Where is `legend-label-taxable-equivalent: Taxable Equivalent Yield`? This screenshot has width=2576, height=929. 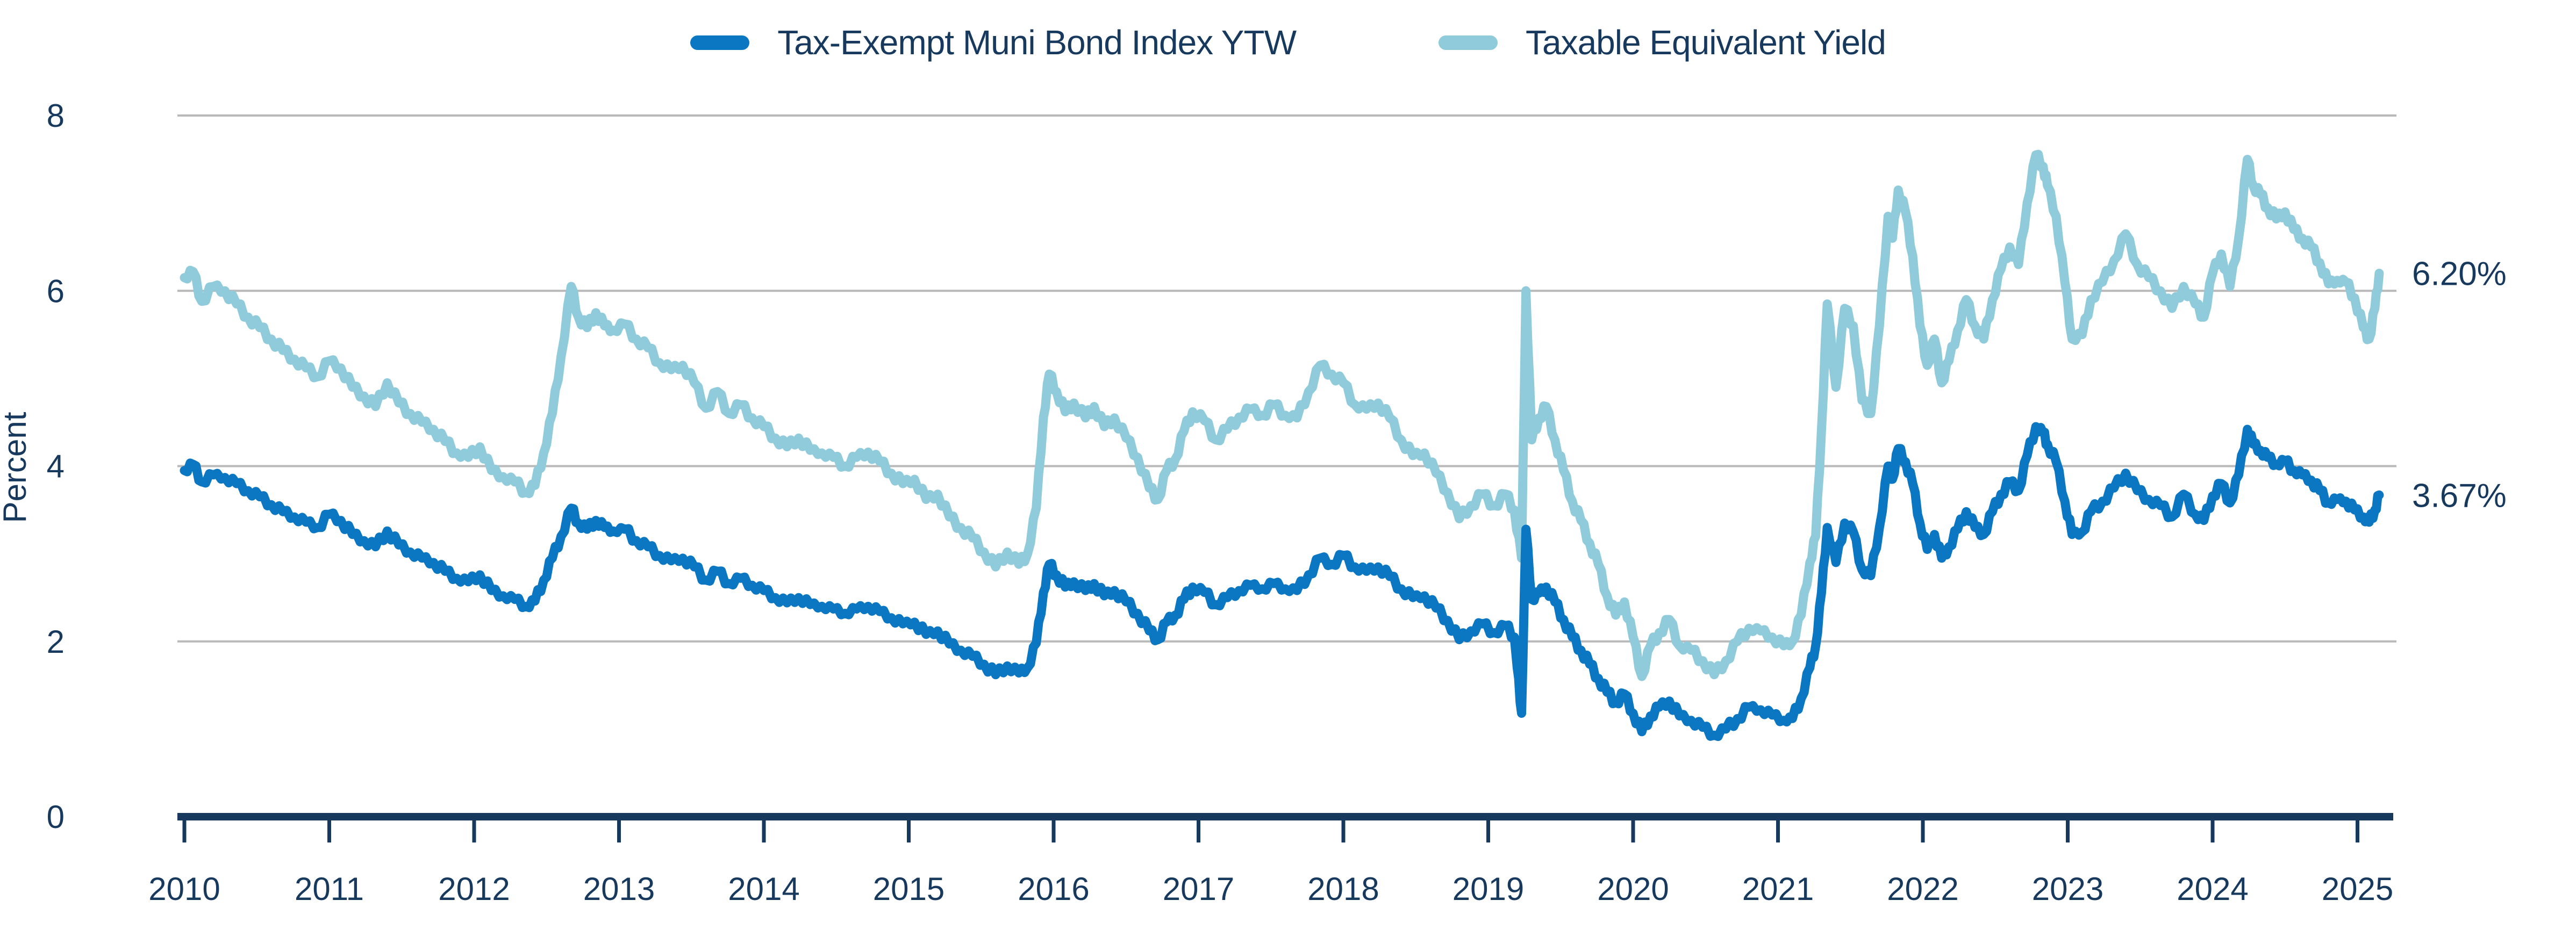 legend-label-taxable-equivalent: Taxable Equivalent Yield is located at coordinates (1705, 43).